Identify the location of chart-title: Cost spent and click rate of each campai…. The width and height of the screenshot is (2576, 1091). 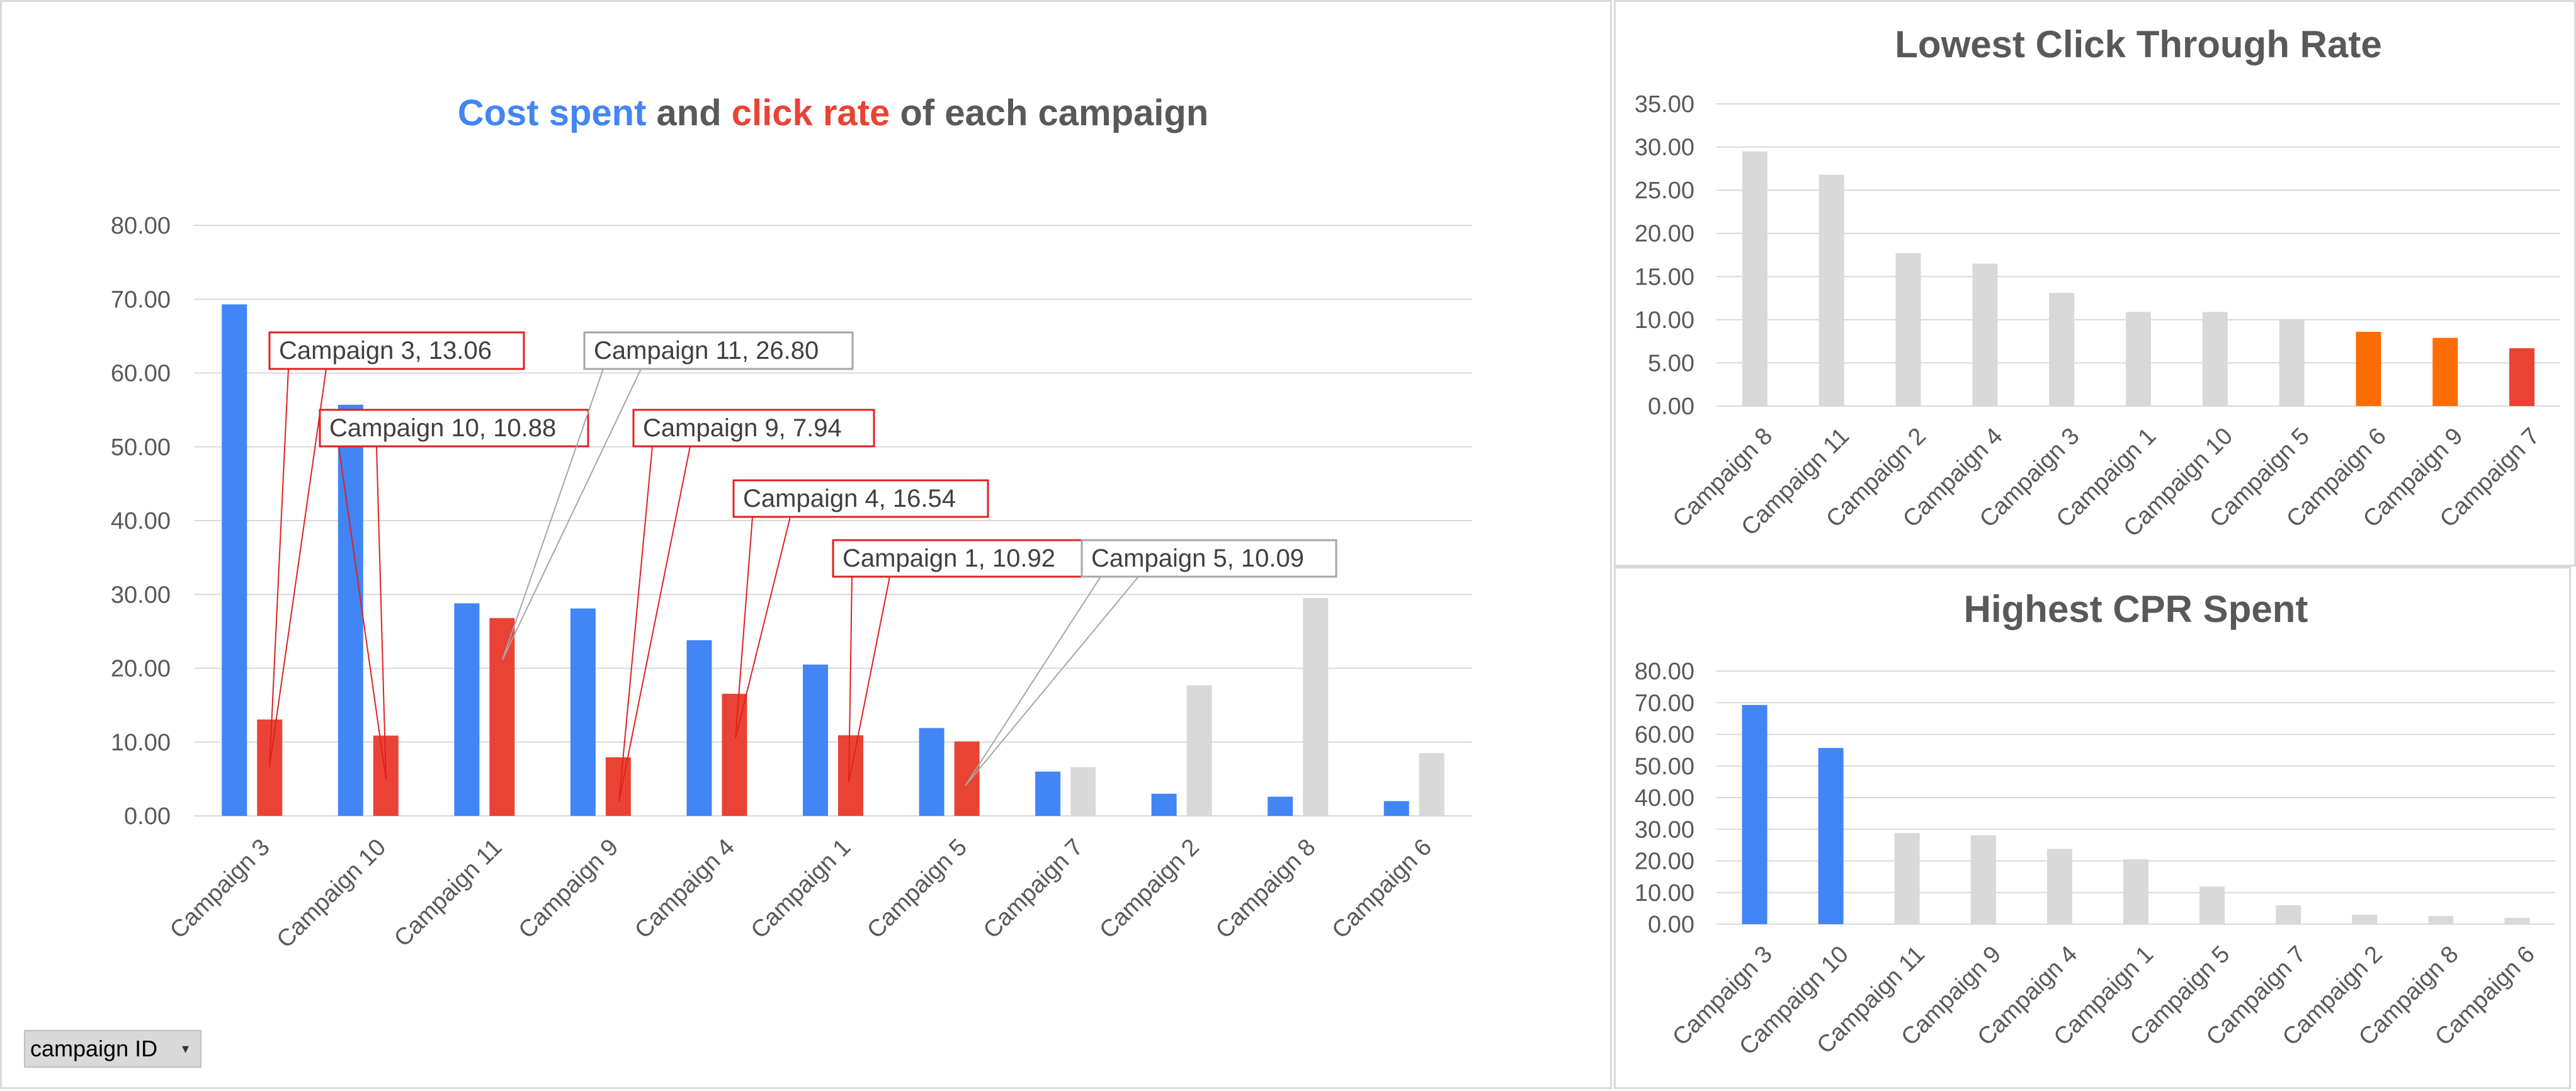
(833, 113).